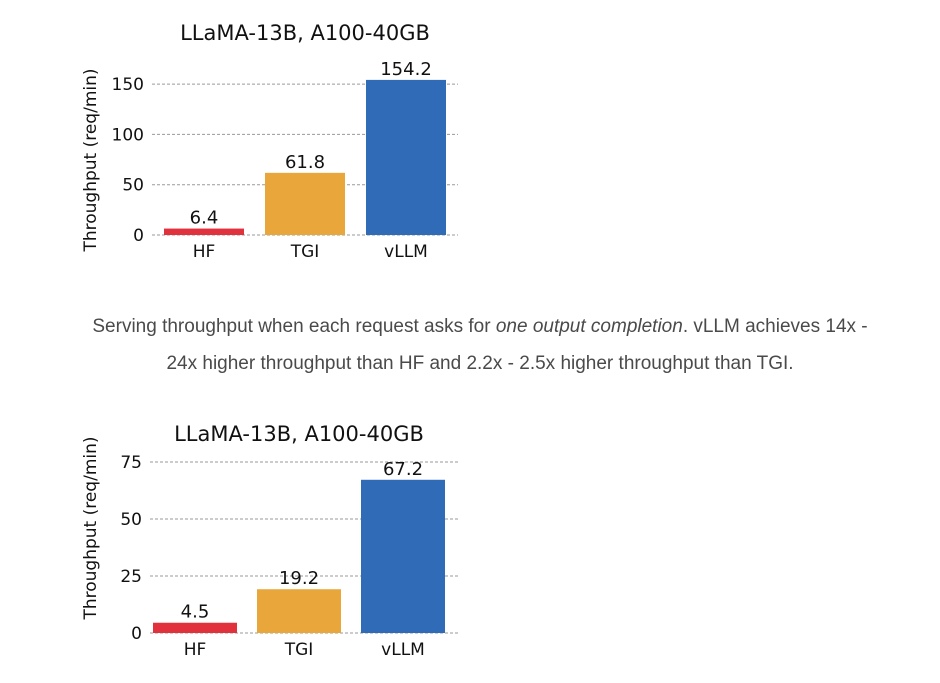 This screenshot has width=940, height=683. Describe the element at coordinates (589, 326) in the screenshot. I see `caption-emphasis: one output completion` at that location.